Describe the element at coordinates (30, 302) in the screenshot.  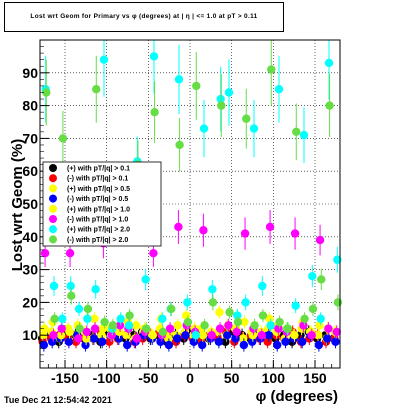
I see `y-tick-label: 20` at that location.